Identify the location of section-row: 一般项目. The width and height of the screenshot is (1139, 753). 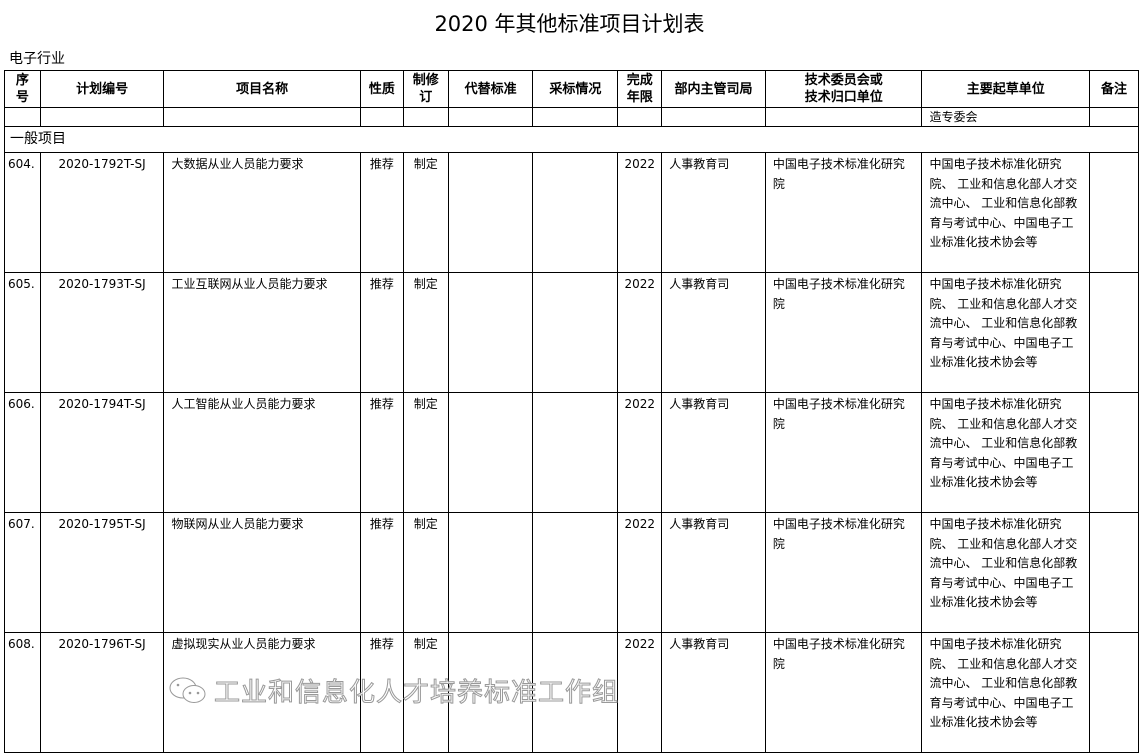
(571, 139).